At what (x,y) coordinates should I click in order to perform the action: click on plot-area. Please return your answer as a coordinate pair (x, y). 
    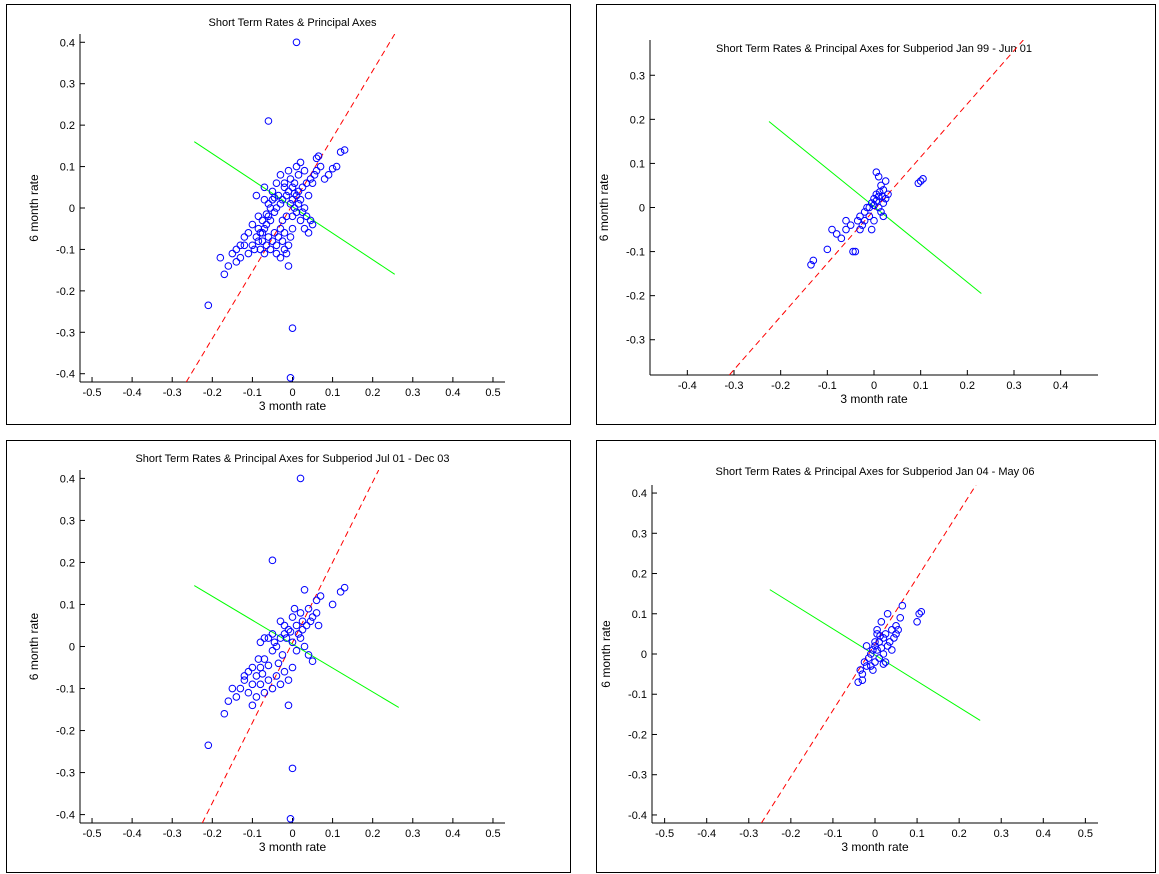
    Looking at the image, I should click on (870, 654).